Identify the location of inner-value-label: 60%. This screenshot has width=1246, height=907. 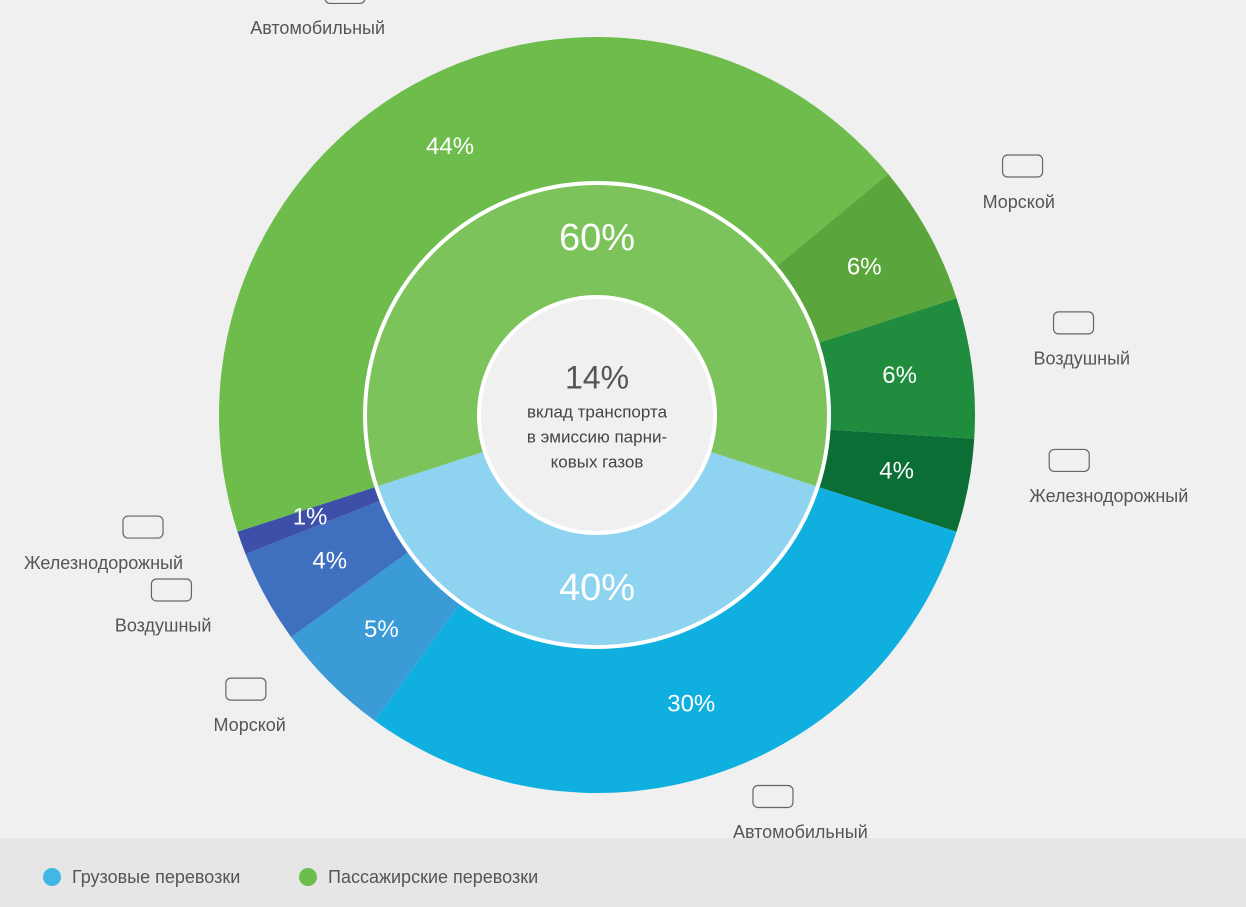
(597, 238).